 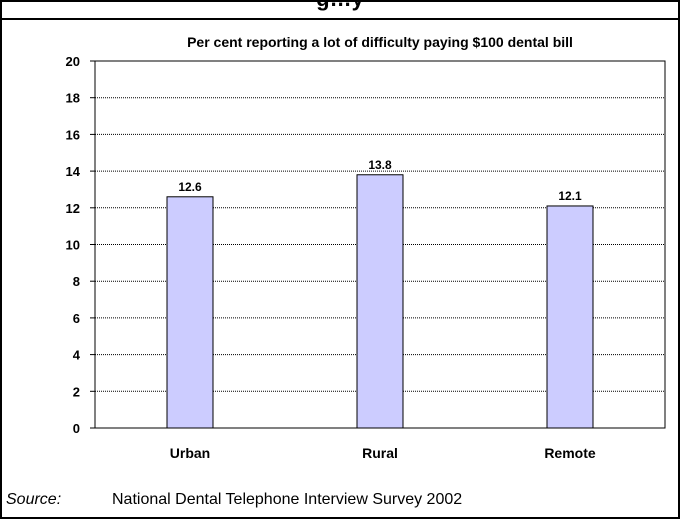 What do you see at coordinates (380, 453) in the screenshot?
I see `x-tick-label: Rural` at bounding box center [380, 453].